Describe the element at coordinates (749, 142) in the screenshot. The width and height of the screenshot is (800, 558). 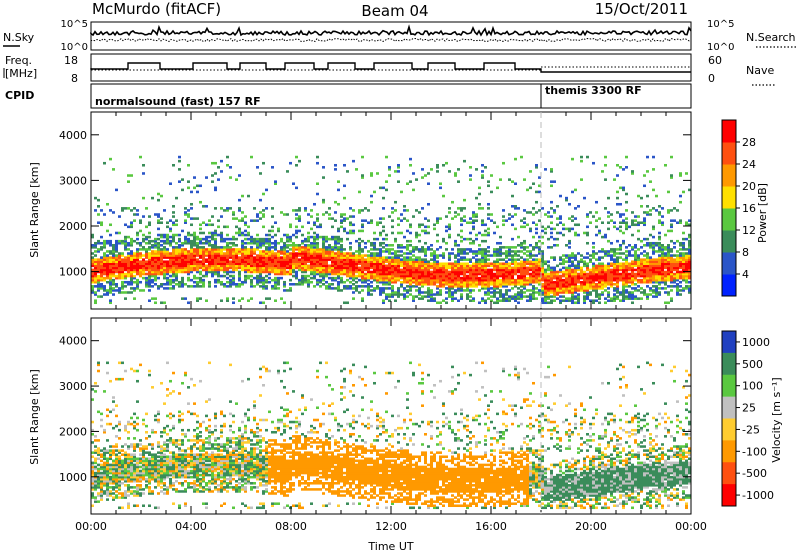
I see `colorbar-tick-label: 28` at that location.